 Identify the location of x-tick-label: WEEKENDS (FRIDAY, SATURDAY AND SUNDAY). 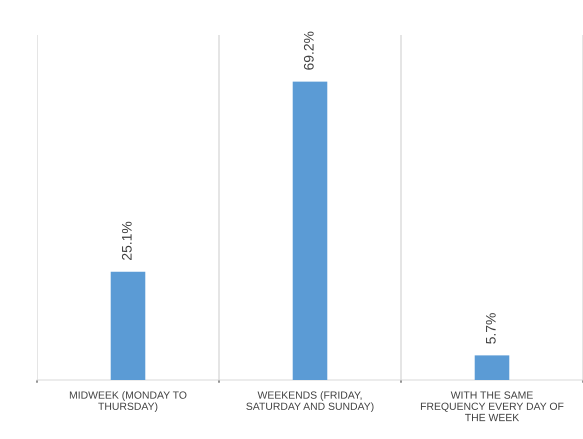
(310, 401).